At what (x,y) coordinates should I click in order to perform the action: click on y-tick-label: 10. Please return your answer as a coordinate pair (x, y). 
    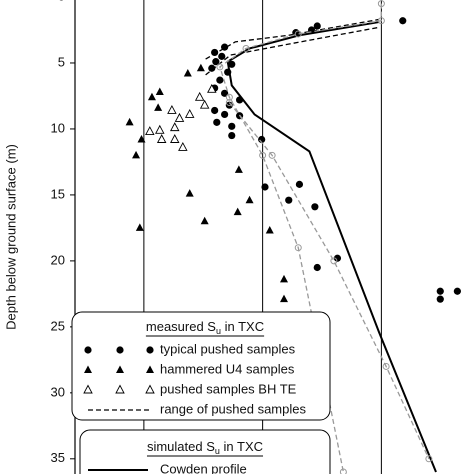
    Looking at the image, I should click on (58, 127).